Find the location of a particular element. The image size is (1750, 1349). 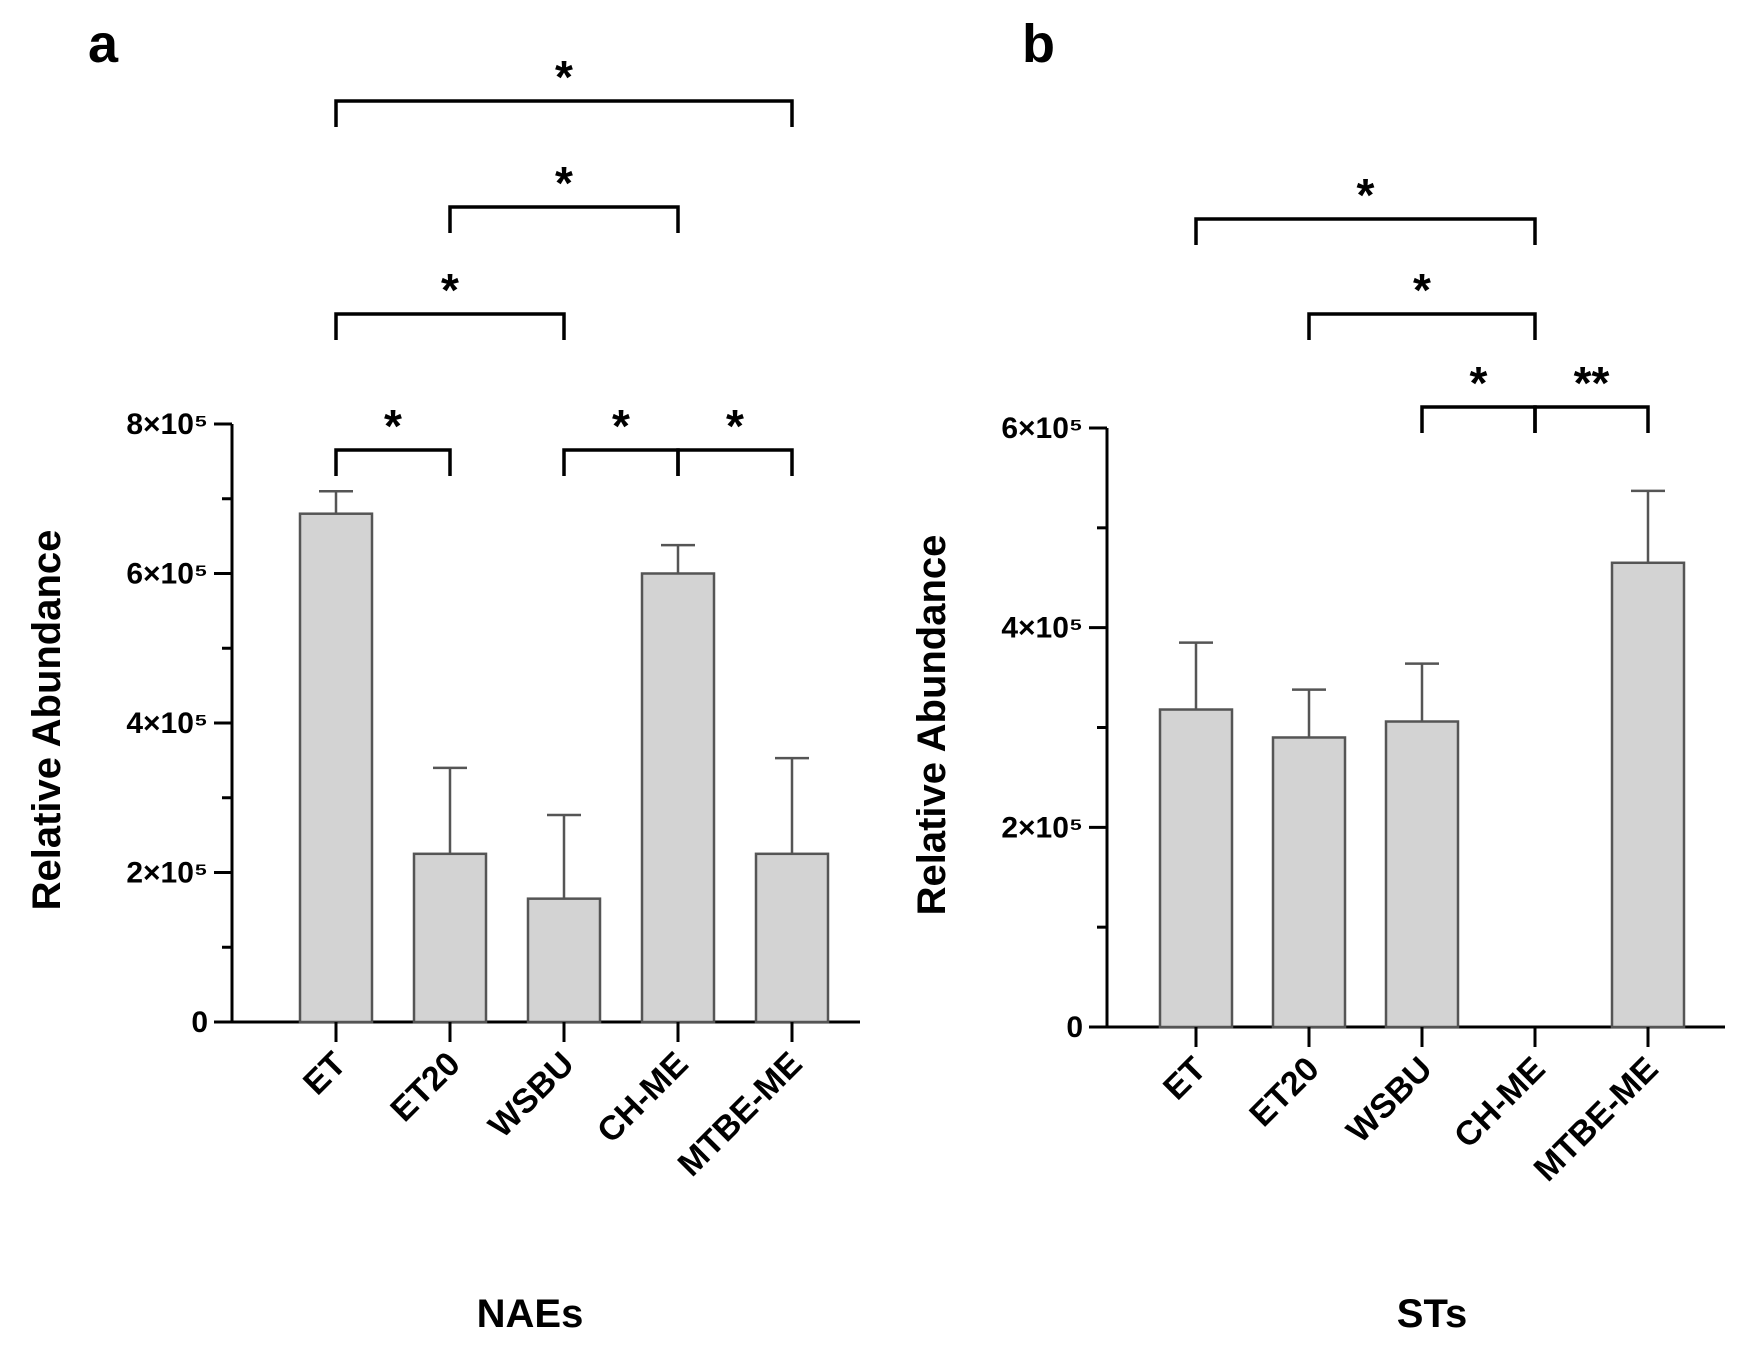

panel-a-y-tick-label: 4×10⁵ is located at coordinates (167, 723).